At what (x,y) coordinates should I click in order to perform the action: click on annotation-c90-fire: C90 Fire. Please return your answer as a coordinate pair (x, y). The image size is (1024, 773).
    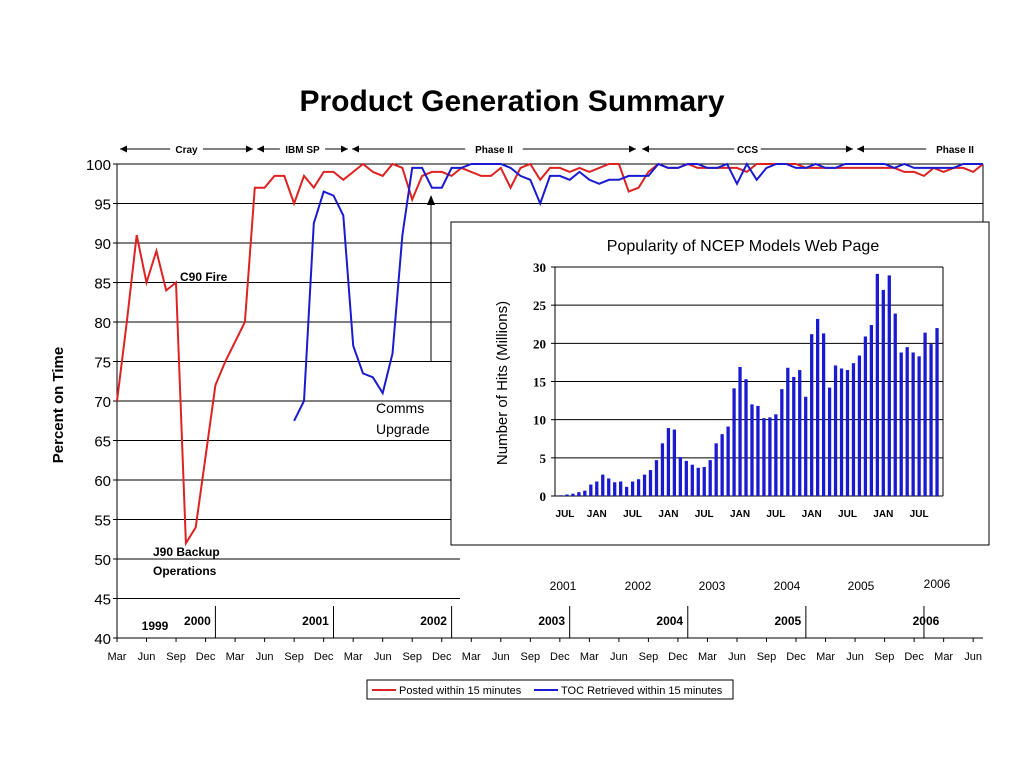
    Looking at the image, I should click on (204, 277).